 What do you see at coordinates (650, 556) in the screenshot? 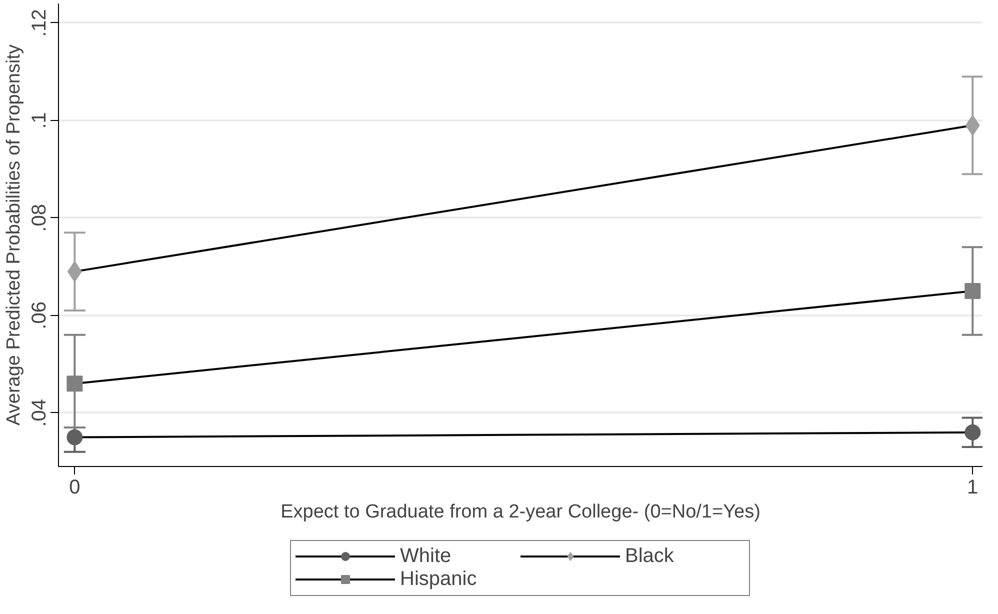
I see `legend-label: Black` at bounding box center [650, 556].